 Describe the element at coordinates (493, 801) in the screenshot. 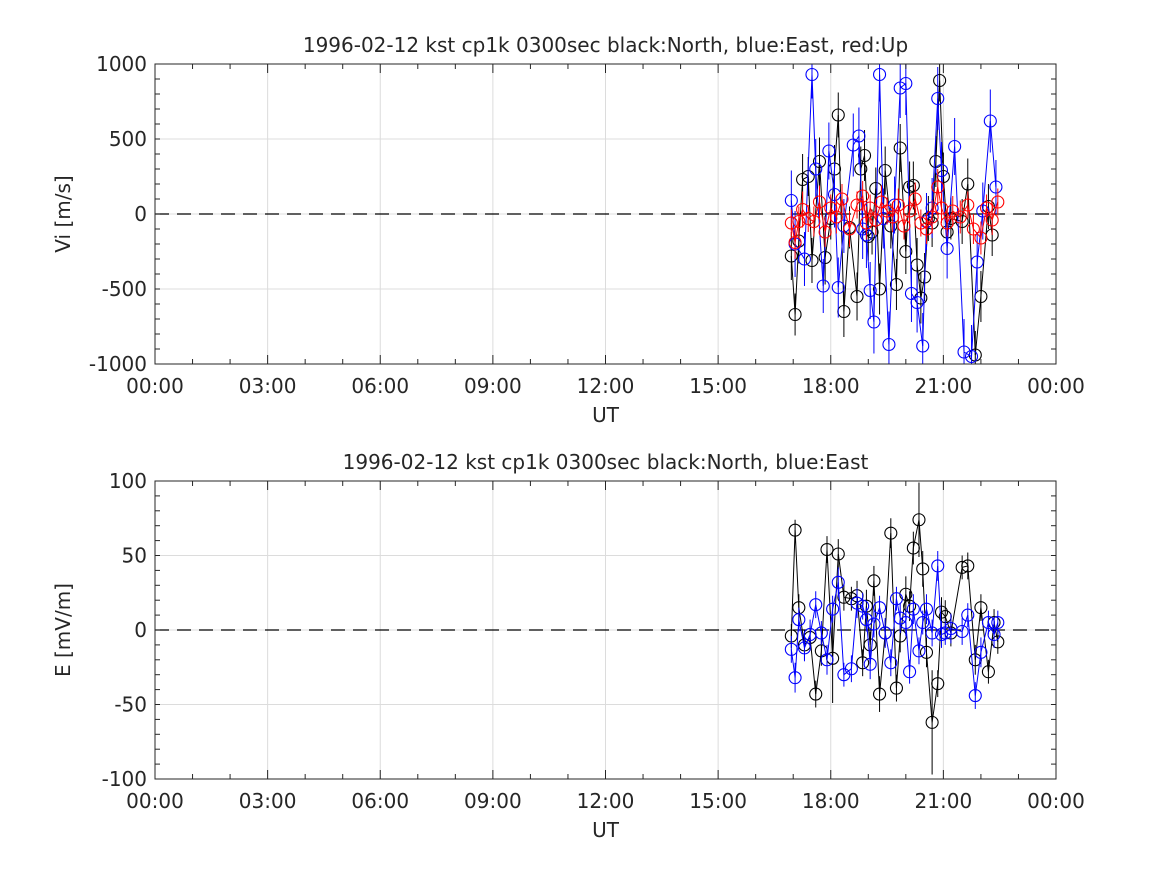

I see `x-tick-label: 09:00` at that location.